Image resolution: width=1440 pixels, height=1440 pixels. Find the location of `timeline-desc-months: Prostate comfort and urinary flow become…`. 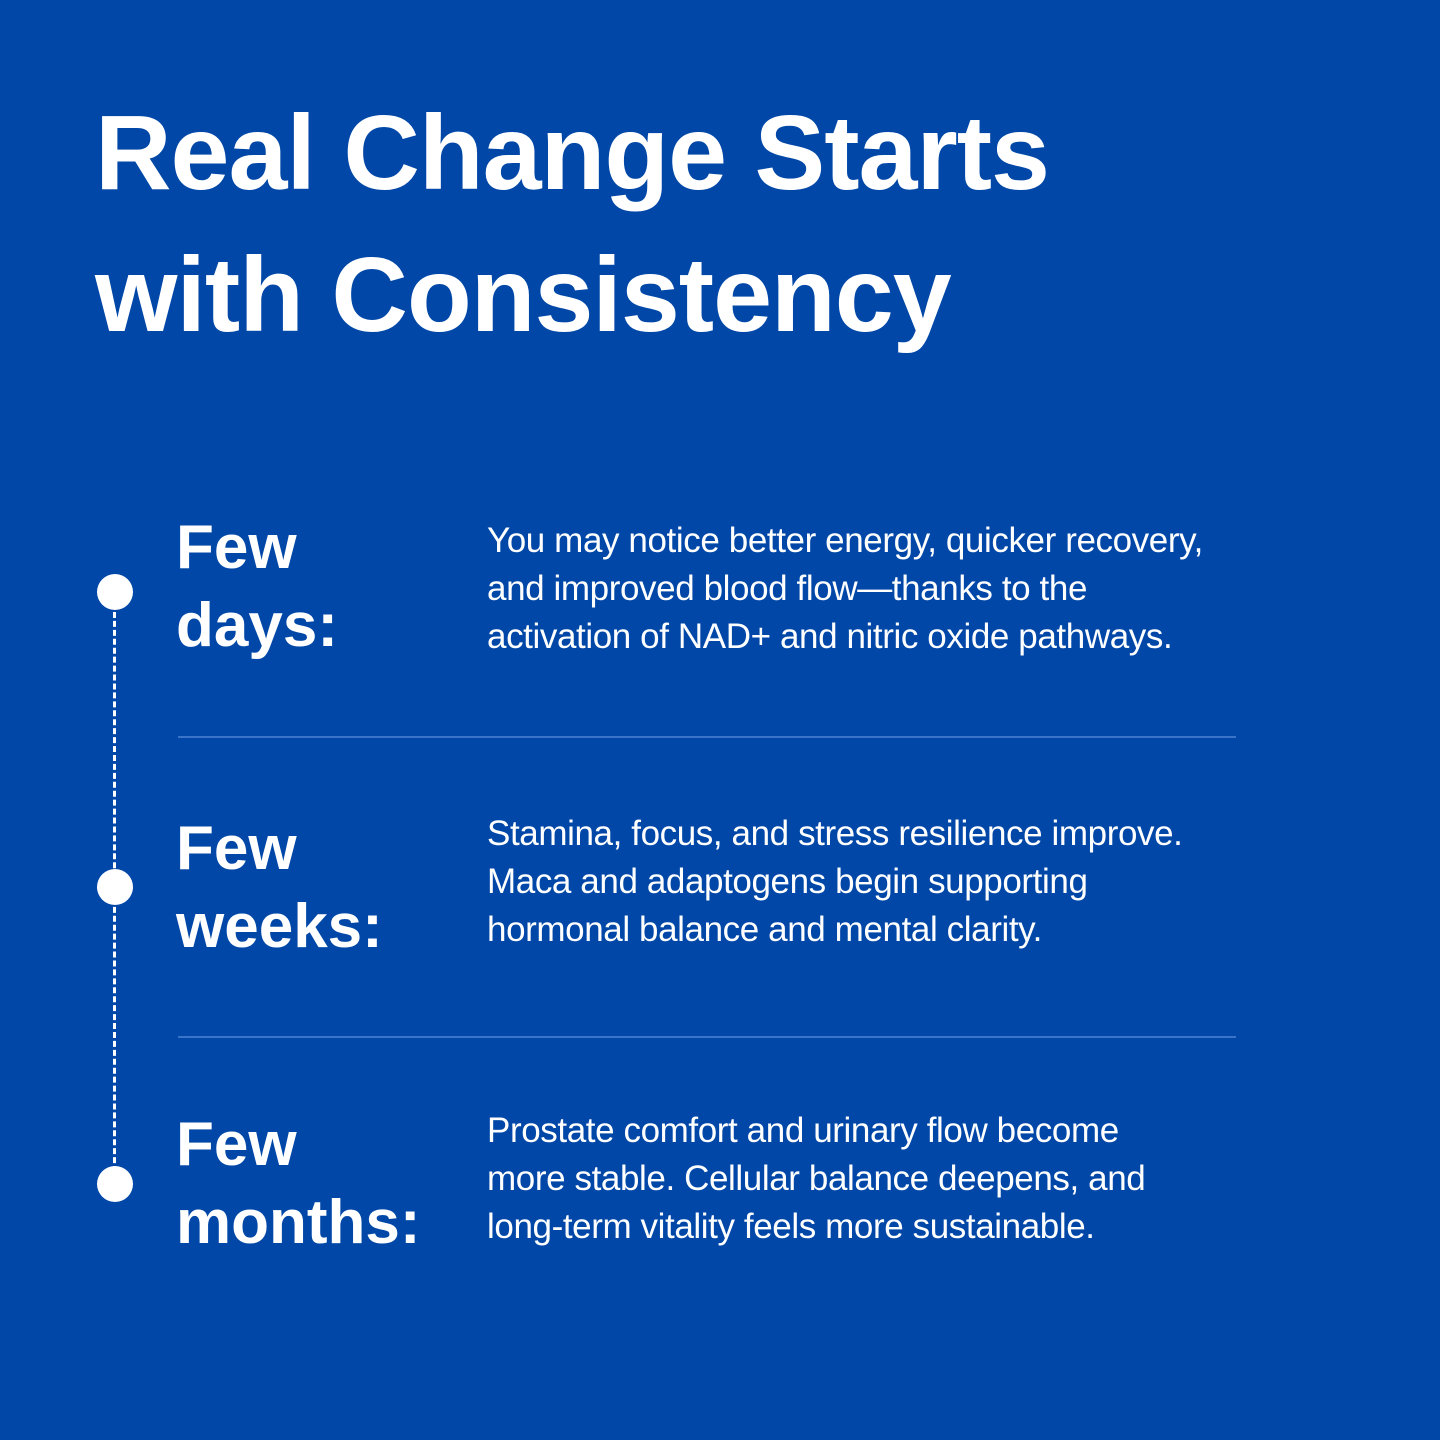

timeline-desc-months: Prostate comfort and urinary flow become… is located at coordinates (927, 1179).